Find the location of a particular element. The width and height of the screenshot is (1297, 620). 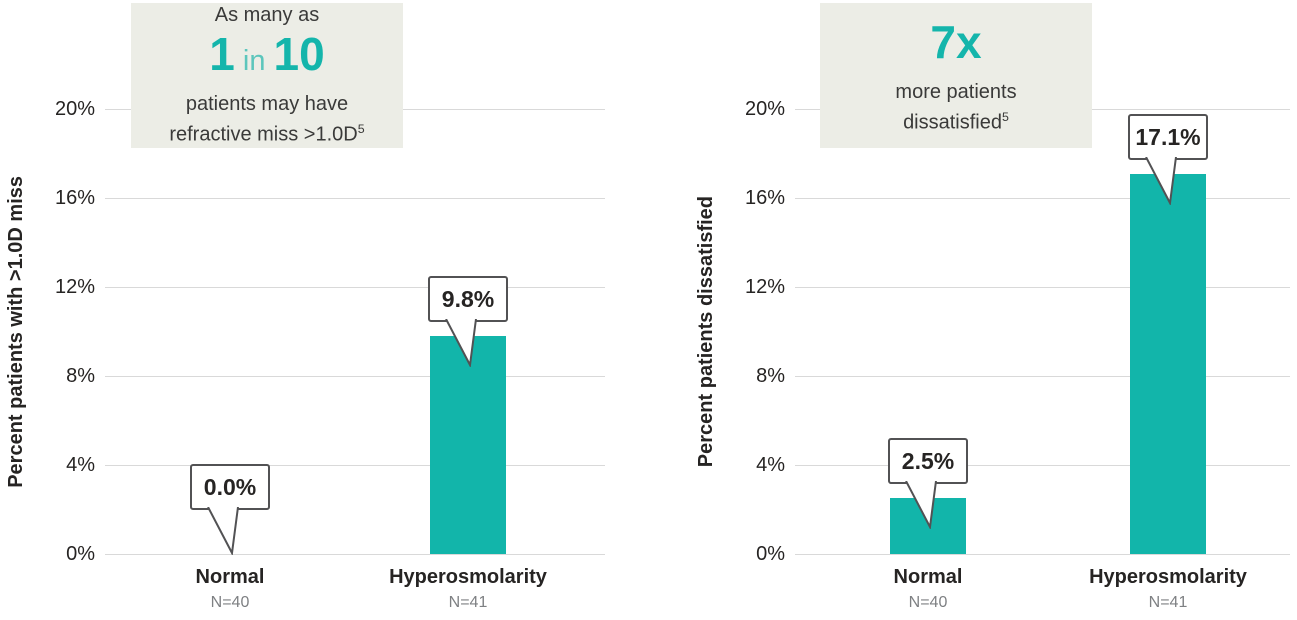

highlight-intro: As many as is located at coordinates (267, 15).